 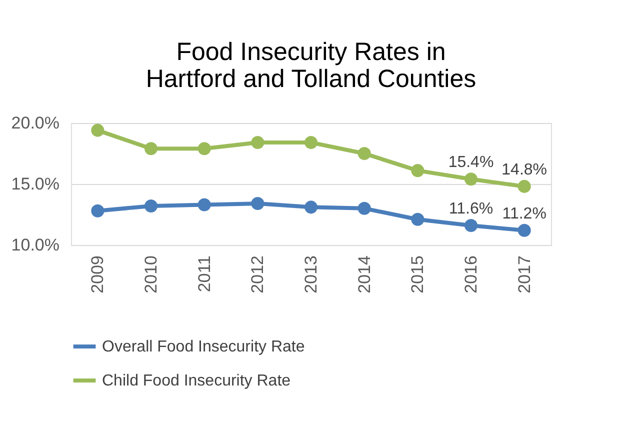 I want to click on chart-title: Food Insecurity Rates in Hartford and Tolland Counties, so click(x=311, y=65).